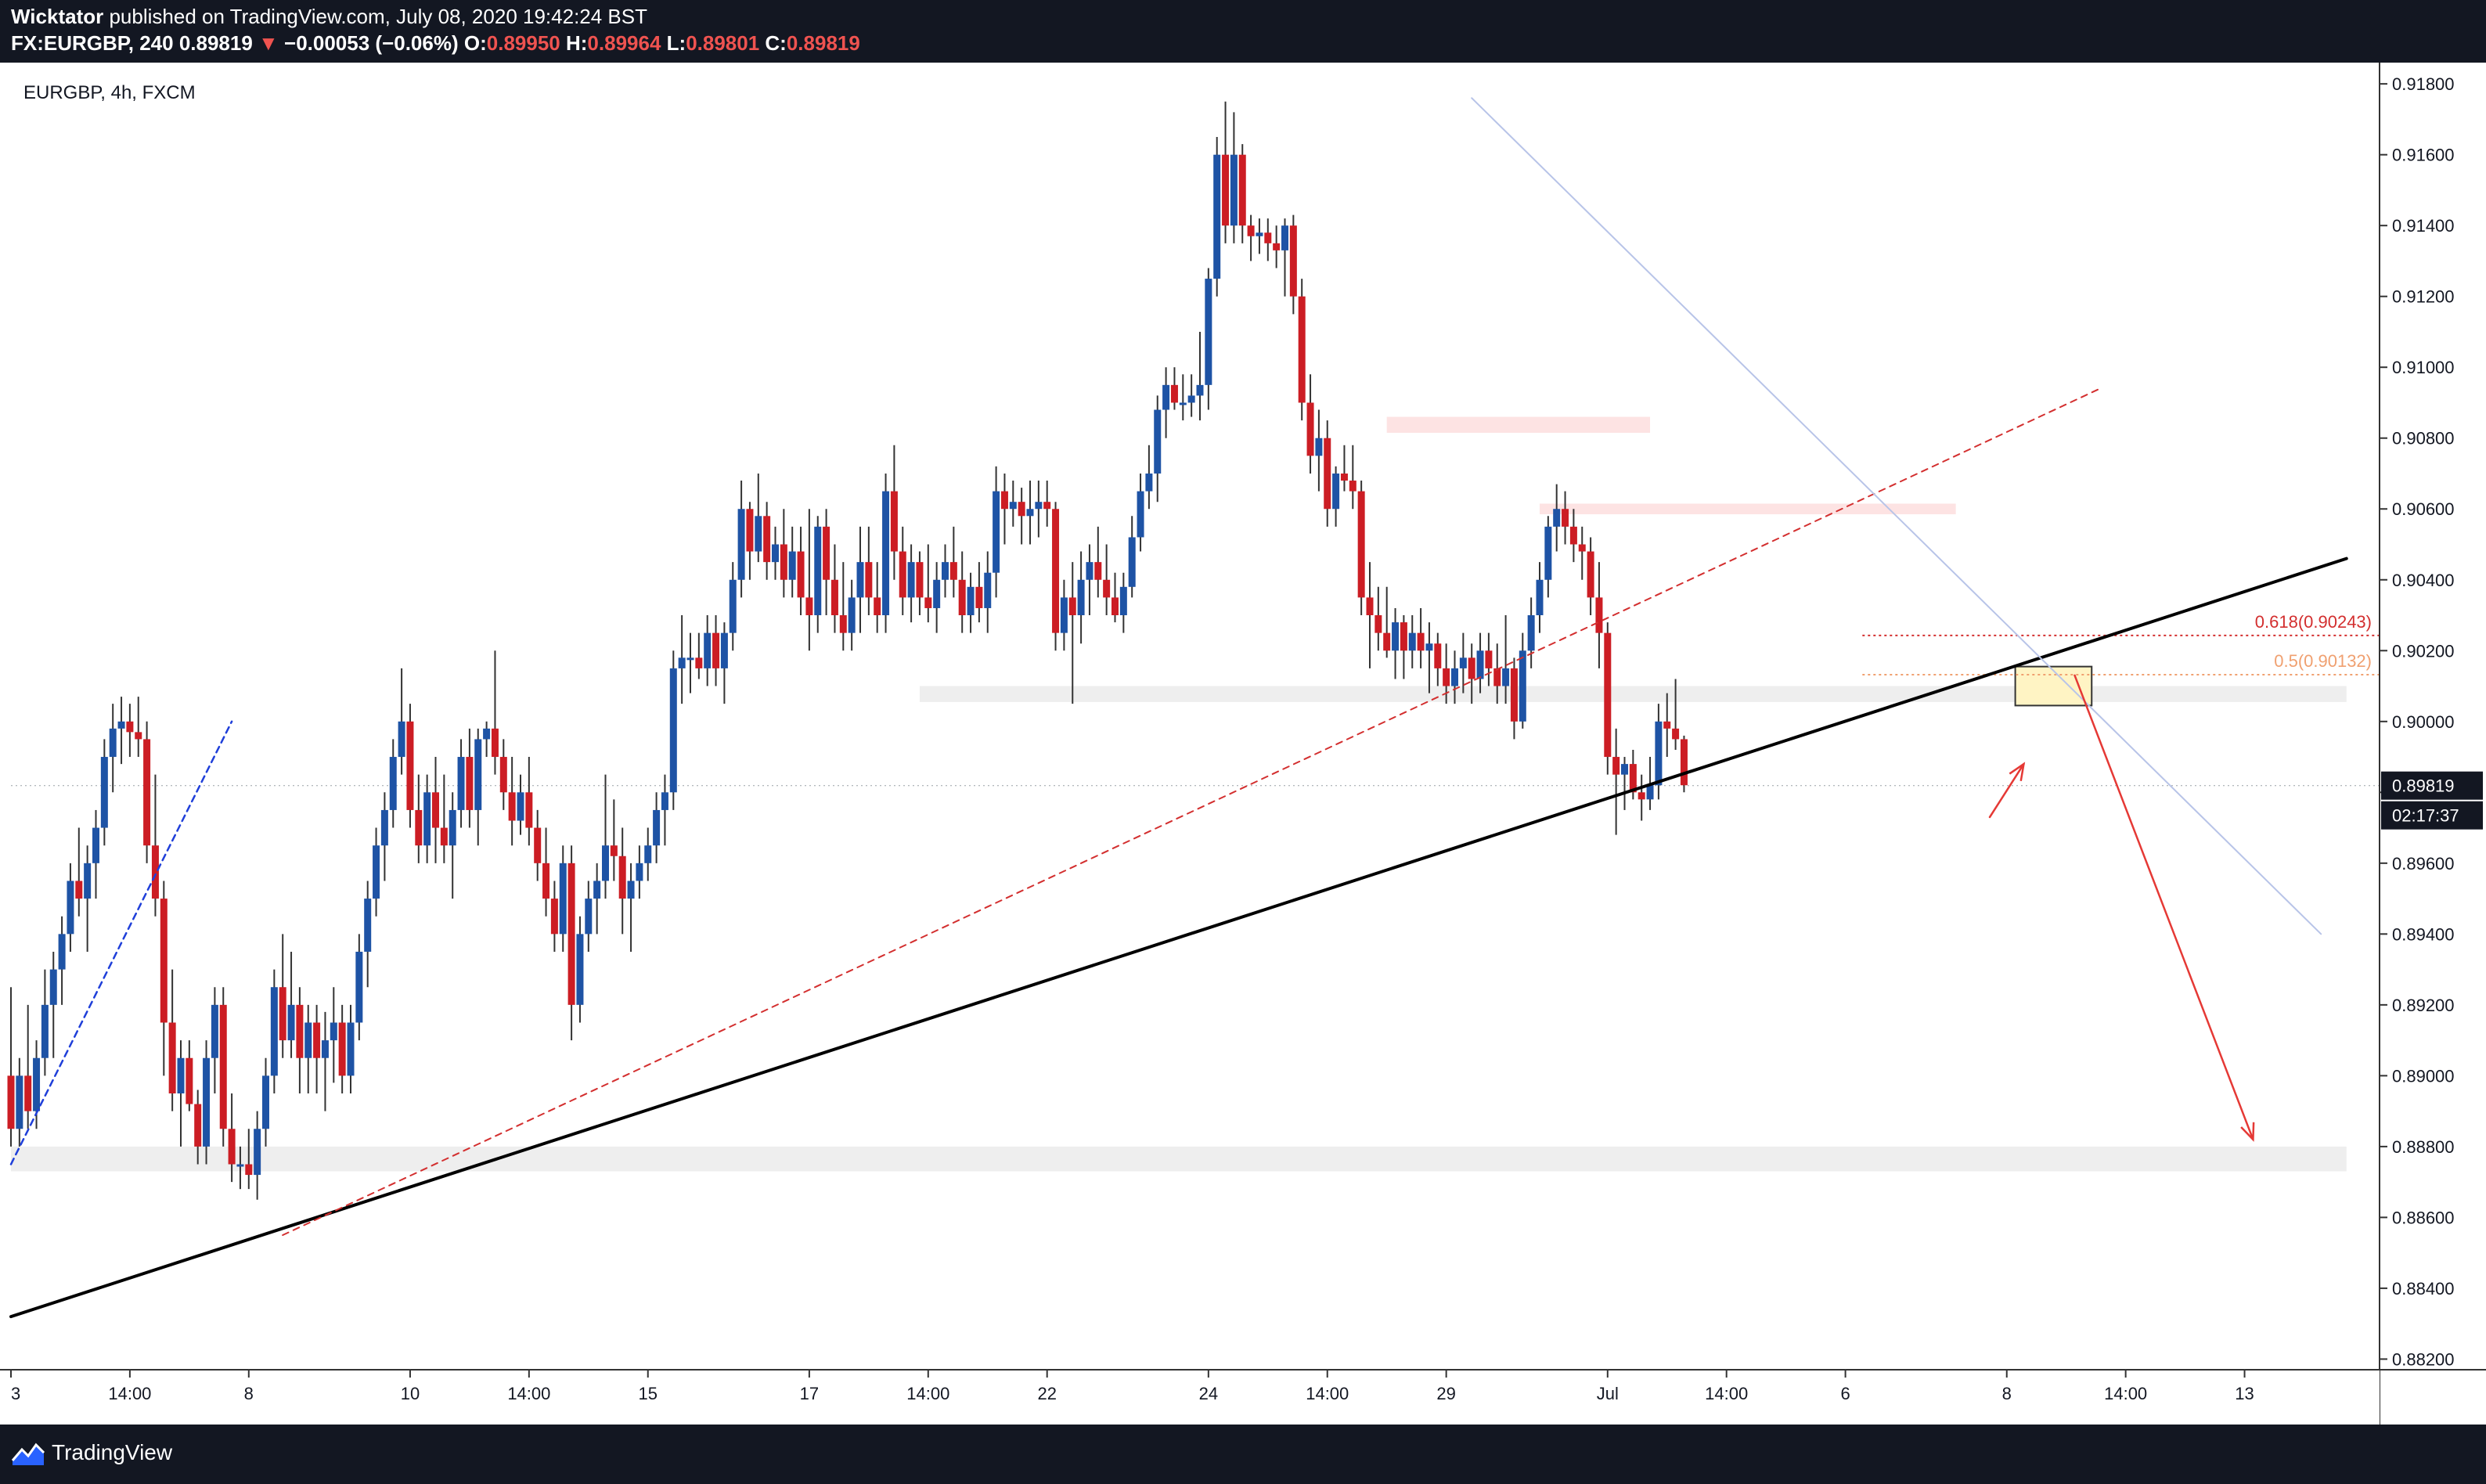 This screenshot has height=1484, width=2486. I want to click on x-tick-label: 6, so click(1845, 1394).